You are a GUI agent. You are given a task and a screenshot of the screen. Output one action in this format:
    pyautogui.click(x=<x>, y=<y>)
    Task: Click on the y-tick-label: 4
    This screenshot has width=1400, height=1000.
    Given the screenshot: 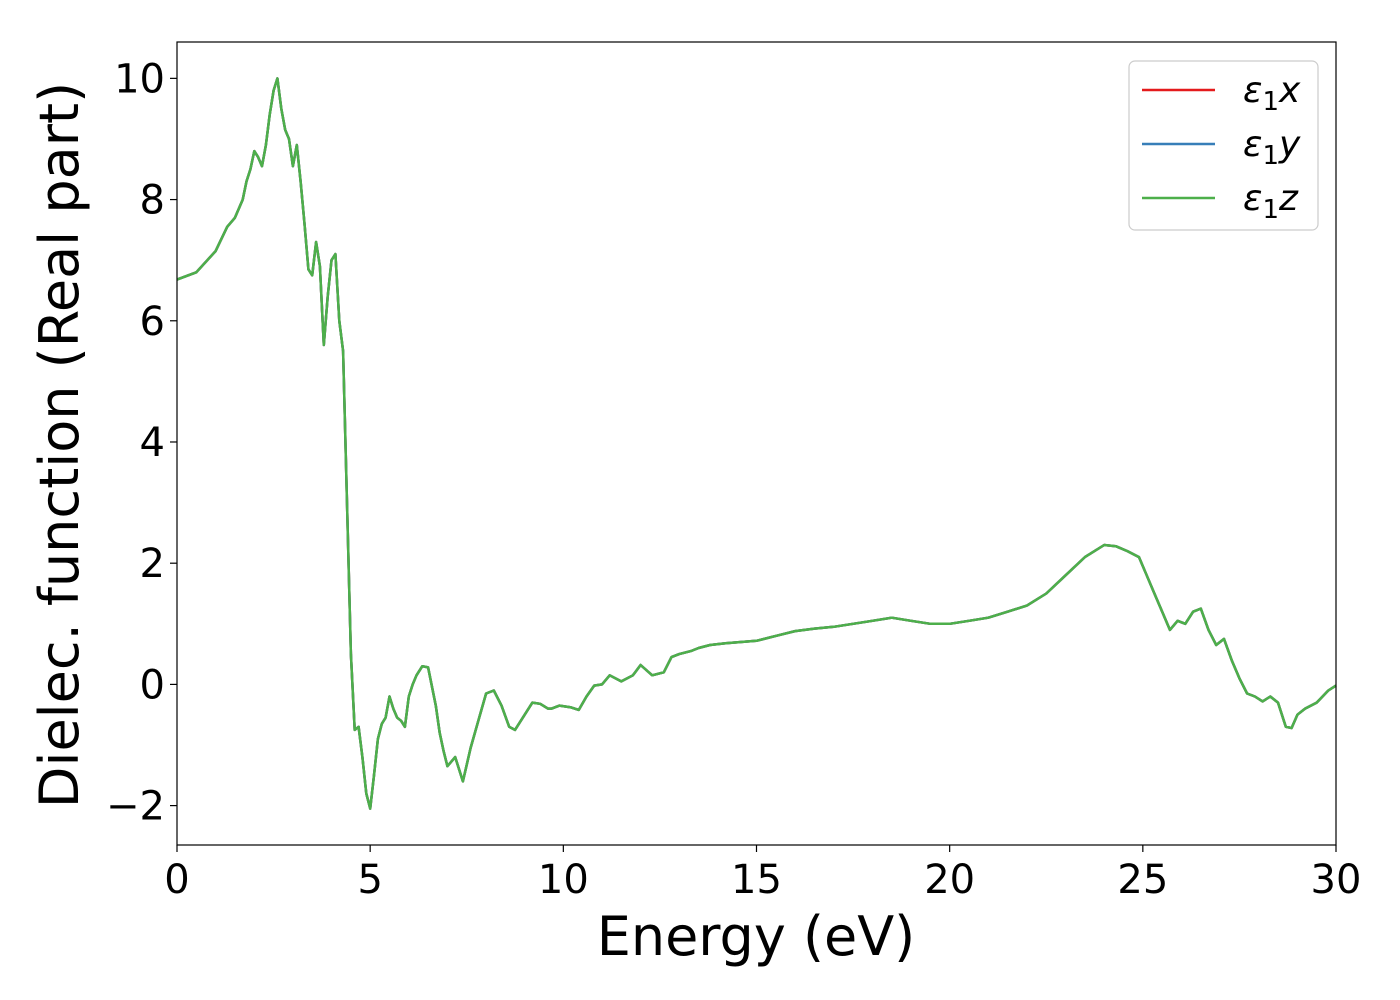 What is the action you would take?
    pyautogui.click(x=152, y=443)
    